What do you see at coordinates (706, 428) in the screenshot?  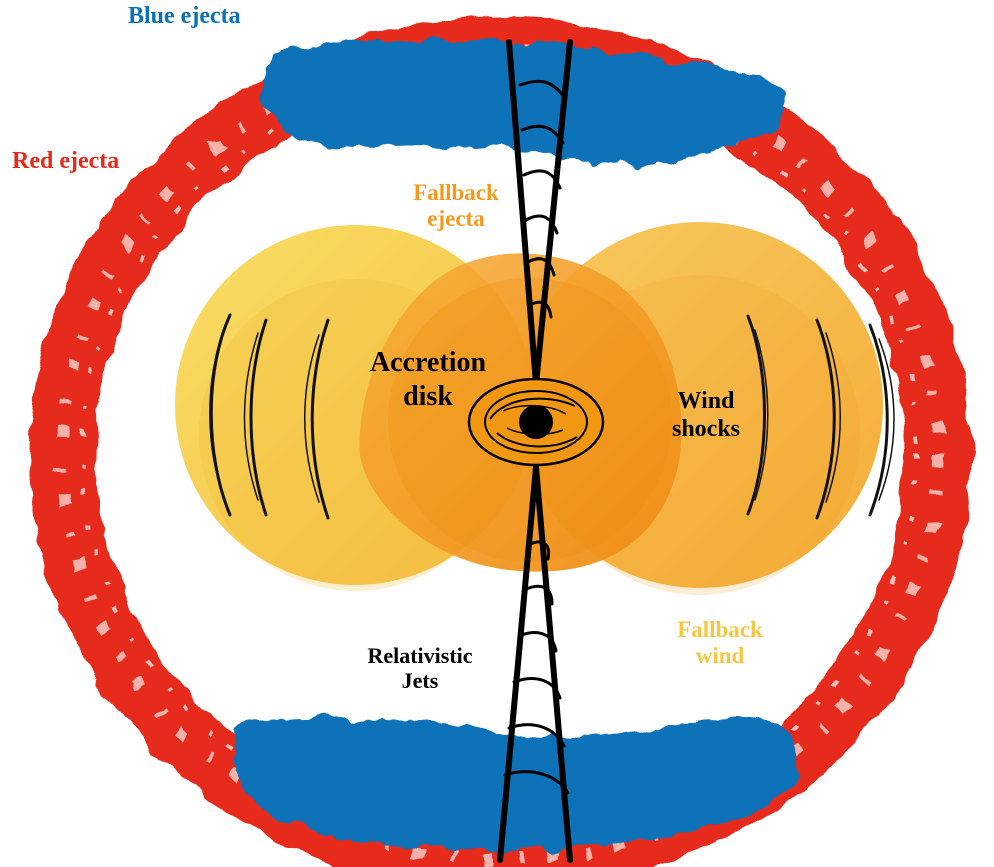 I see `wind-shocks-label-line-2: shocks` at bounding box center [706, 428].